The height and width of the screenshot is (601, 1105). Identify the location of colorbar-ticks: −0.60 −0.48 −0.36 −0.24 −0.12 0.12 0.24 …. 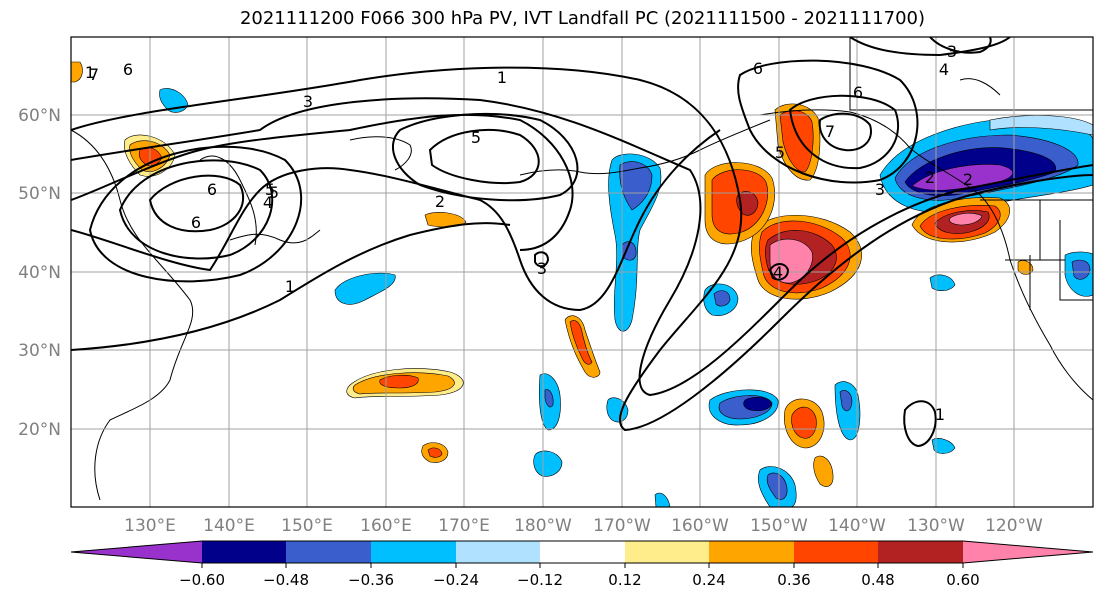
(579, 576).